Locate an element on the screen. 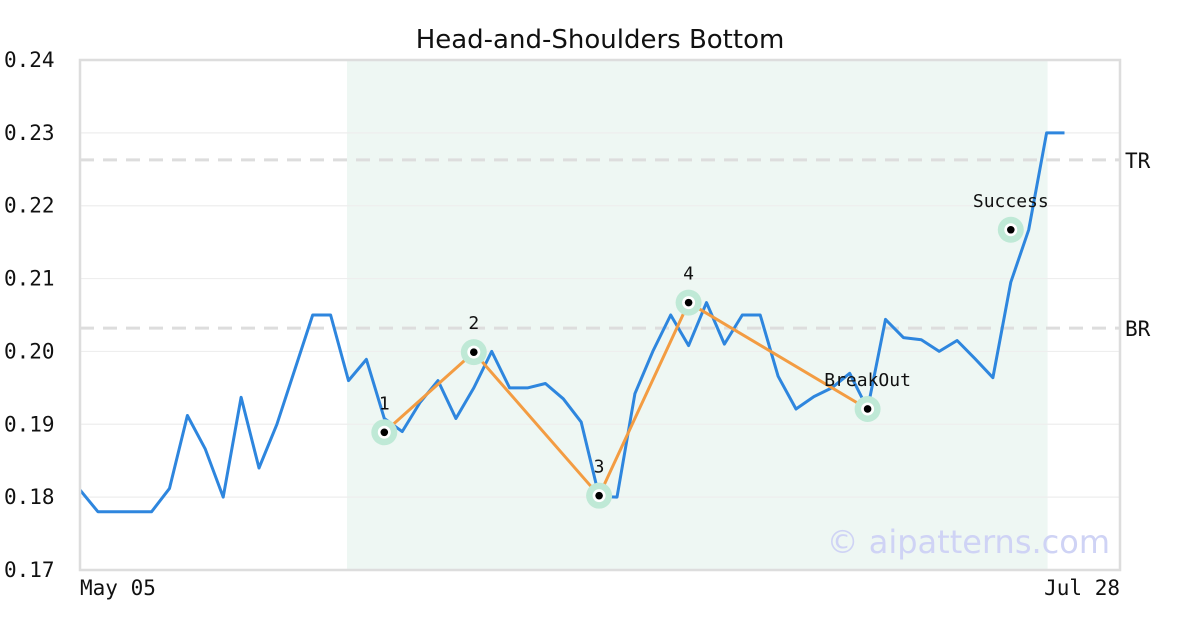 Image resolution: width=1200 pixels, height=630 pixels. x-tick-label: Jul 28 is located at coordinates (1082, 588).